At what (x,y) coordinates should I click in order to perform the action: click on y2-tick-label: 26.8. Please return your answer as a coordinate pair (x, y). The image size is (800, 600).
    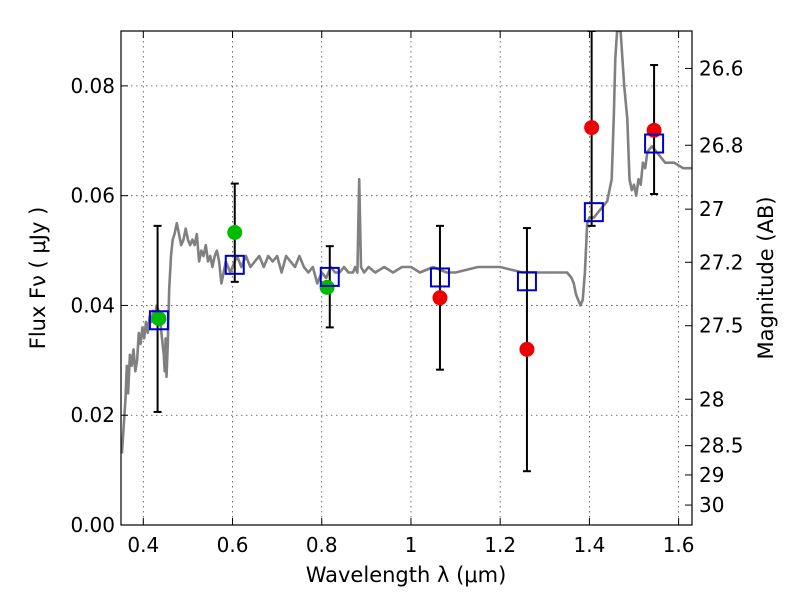
    Looking at the image, I should click on (721, 145).